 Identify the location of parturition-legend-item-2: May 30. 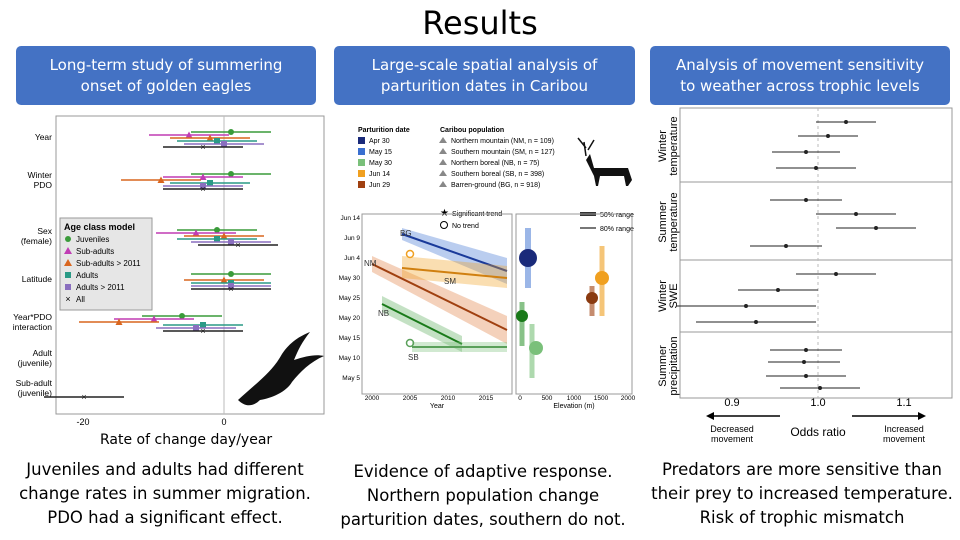
(380, 163).